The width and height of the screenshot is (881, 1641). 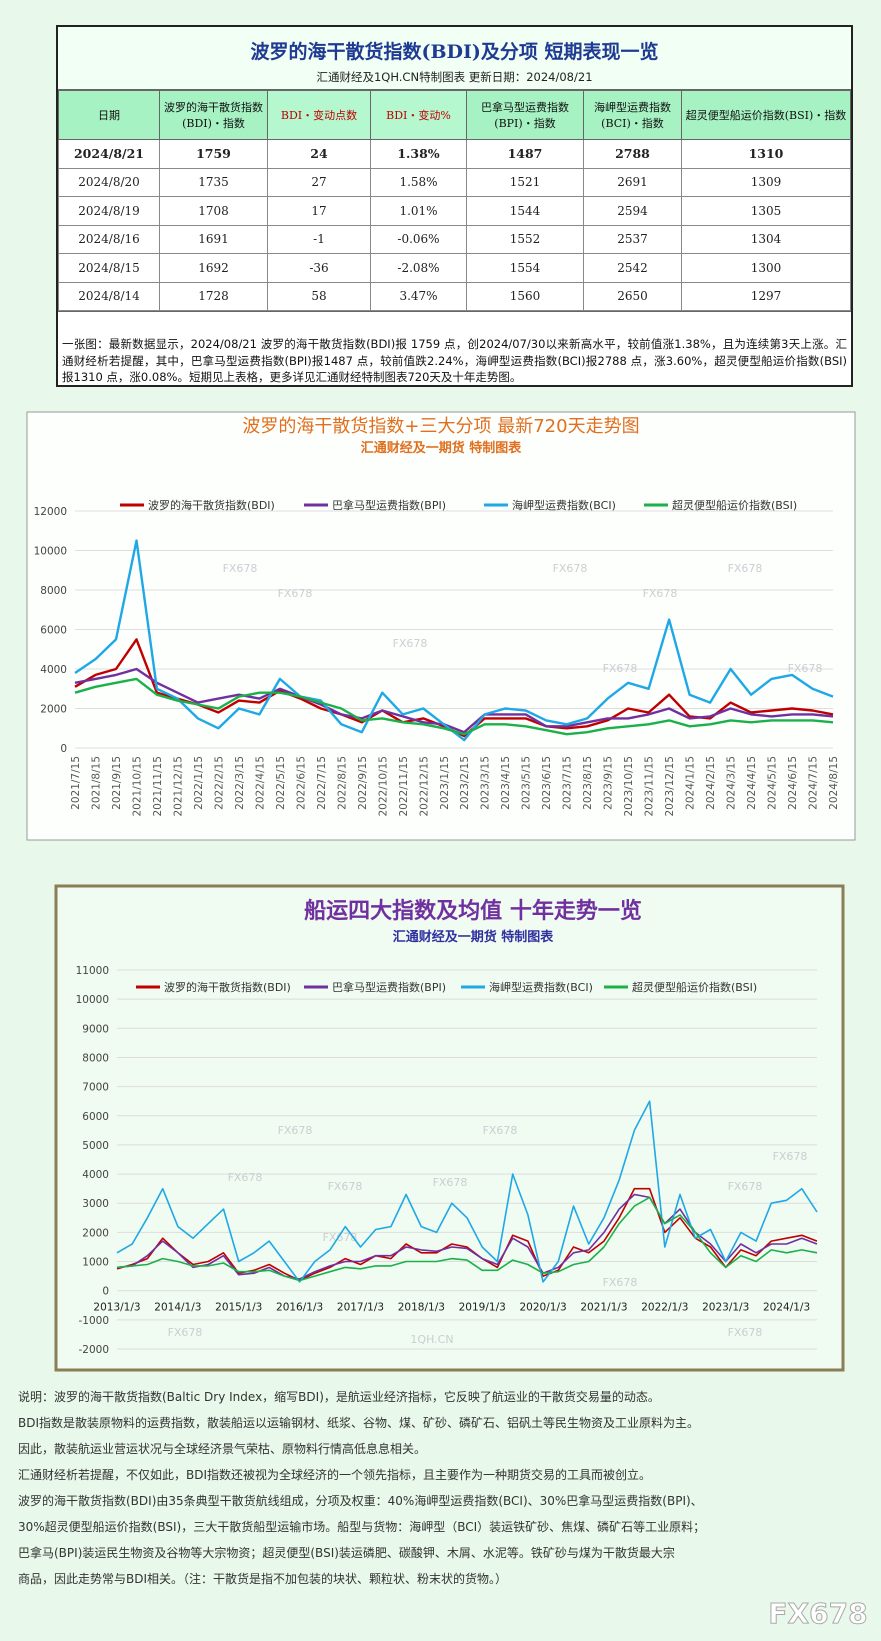 What do you see at coordinates (632, 154) in the screenshot?
I see `table-cell: 2788` at bounding box center [632, 154].